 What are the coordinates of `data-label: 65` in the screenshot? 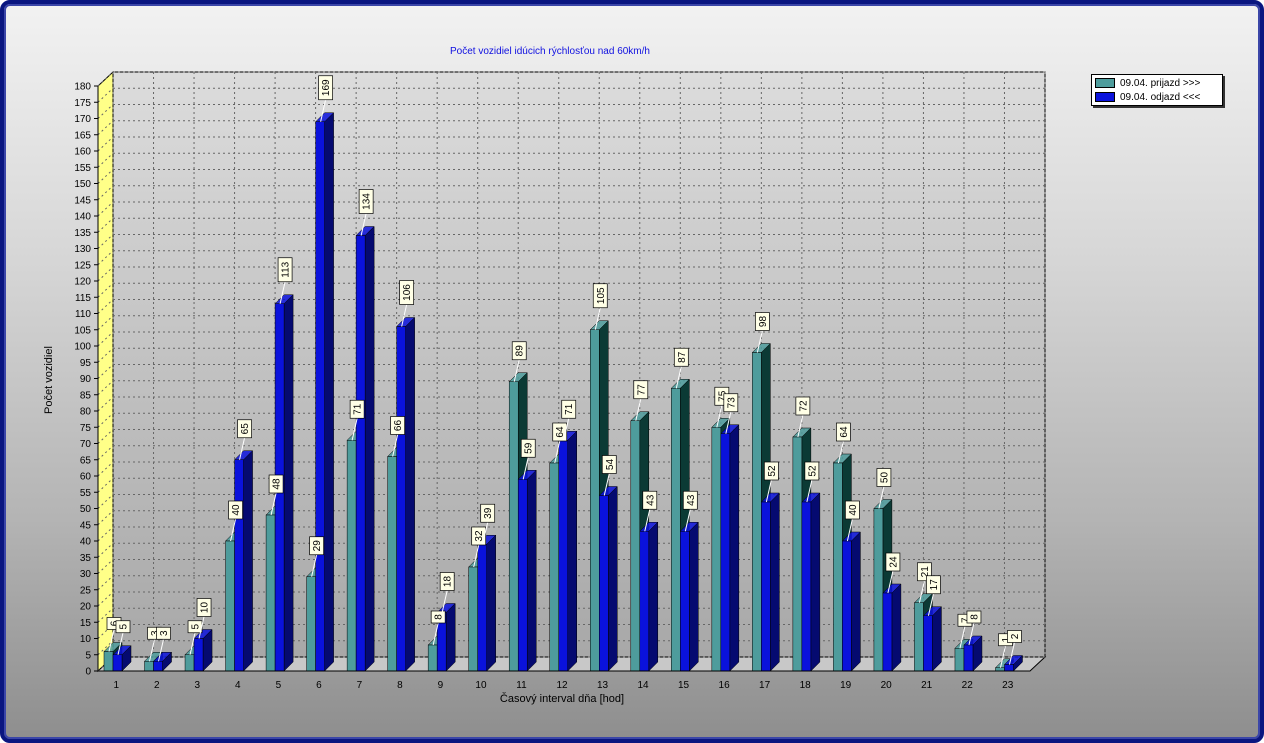 It's located at (245, 429).